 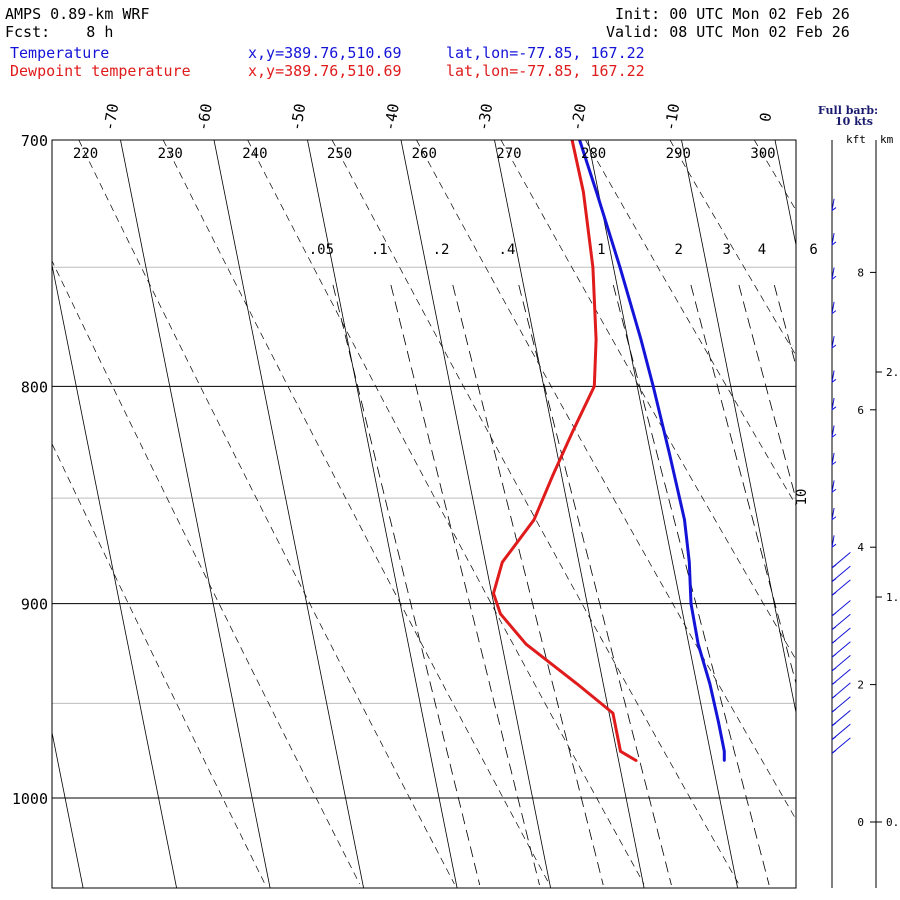 What do you see at coordinates (59, 32) in the screenshot?
I see `forecast-label: Fcst: 8 h` at bounding box center [59, 32].